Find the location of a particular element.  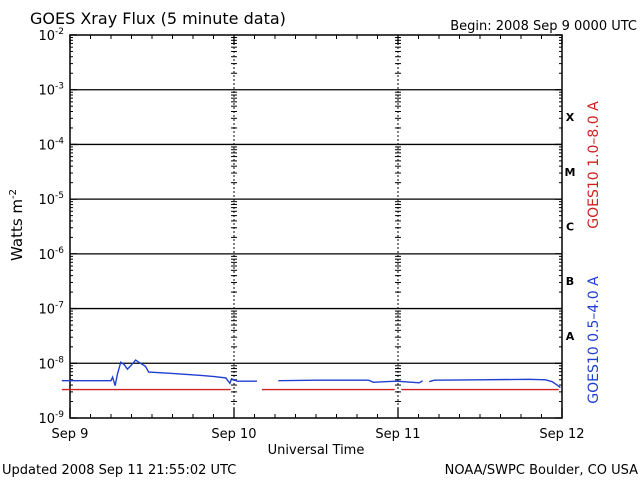

x-tick-label: Sep 10 is located at coordinates (233, 434).